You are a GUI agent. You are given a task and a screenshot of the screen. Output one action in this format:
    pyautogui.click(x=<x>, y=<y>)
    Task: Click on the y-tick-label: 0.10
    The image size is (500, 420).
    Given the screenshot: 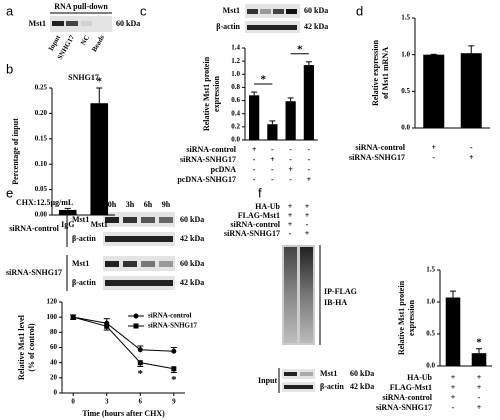 What is the action you would take?
    pyautogui.click(x=41, y=164)
    